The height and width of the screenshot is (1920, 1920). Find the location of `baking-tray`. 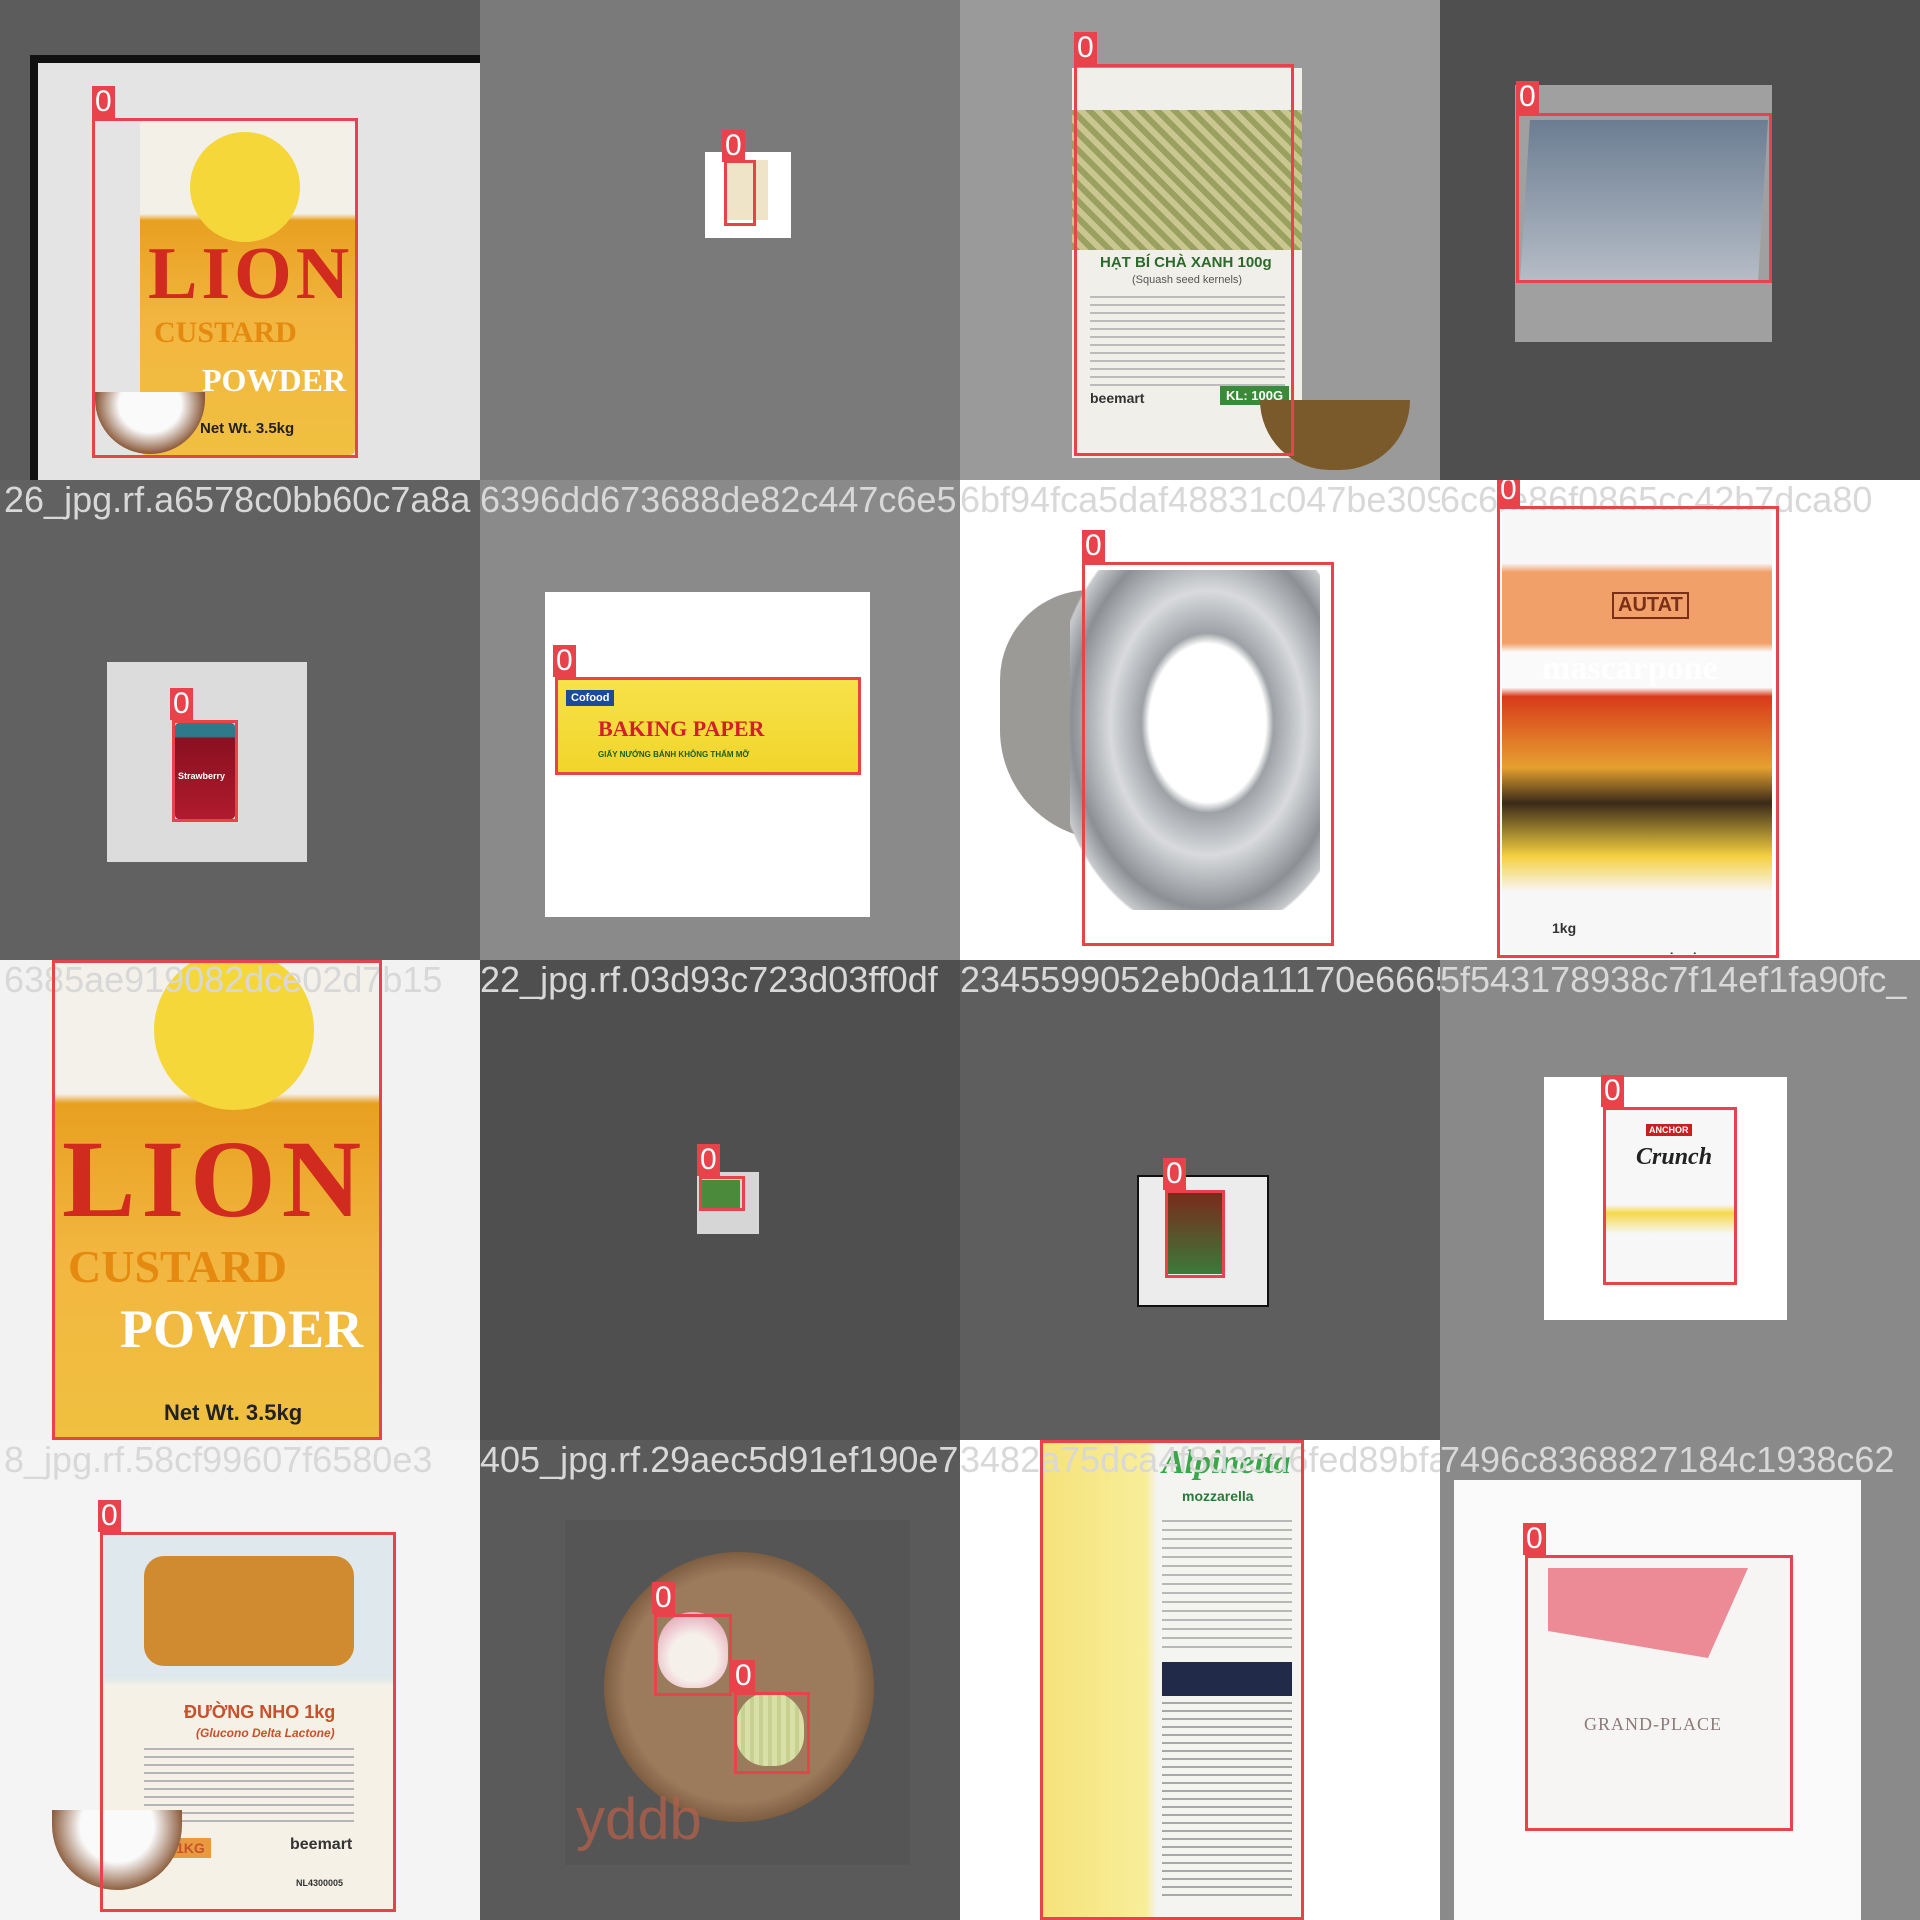

baking-tray is located at coordinates (1644, 200).